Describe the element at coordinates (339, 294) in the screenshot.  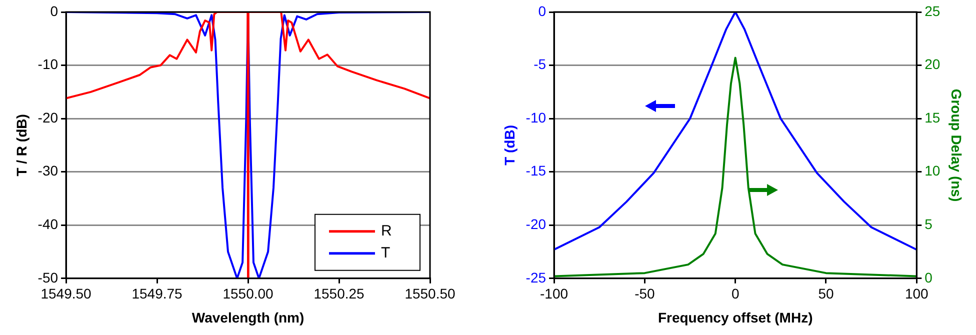
I see `x-tick-label: 1550.25` at that location.